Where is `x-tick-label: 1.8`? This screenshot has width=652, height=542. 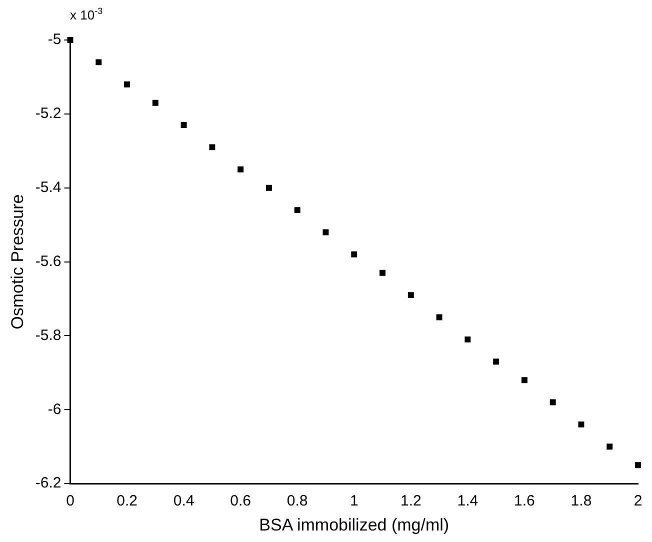 x-tick-label: 1.8 is located at coordinates (581, 501).